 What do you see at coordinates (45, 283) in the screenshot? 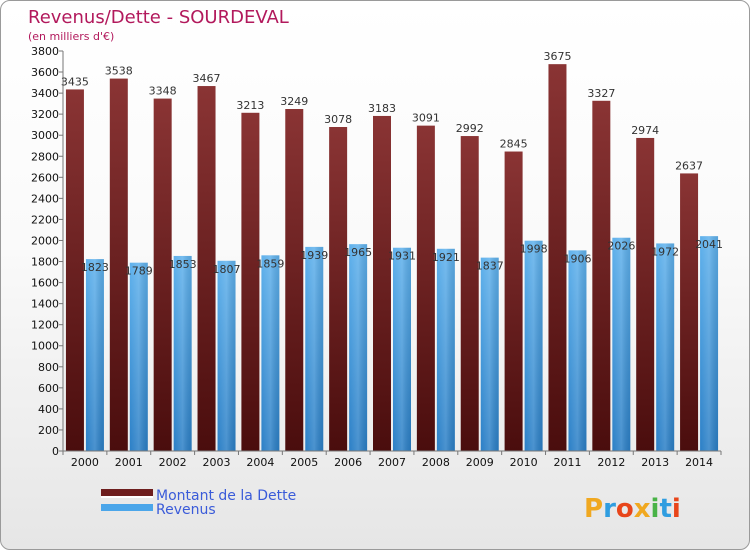
I see `y-tick-label: 1600` at bounding box center [45, 283].